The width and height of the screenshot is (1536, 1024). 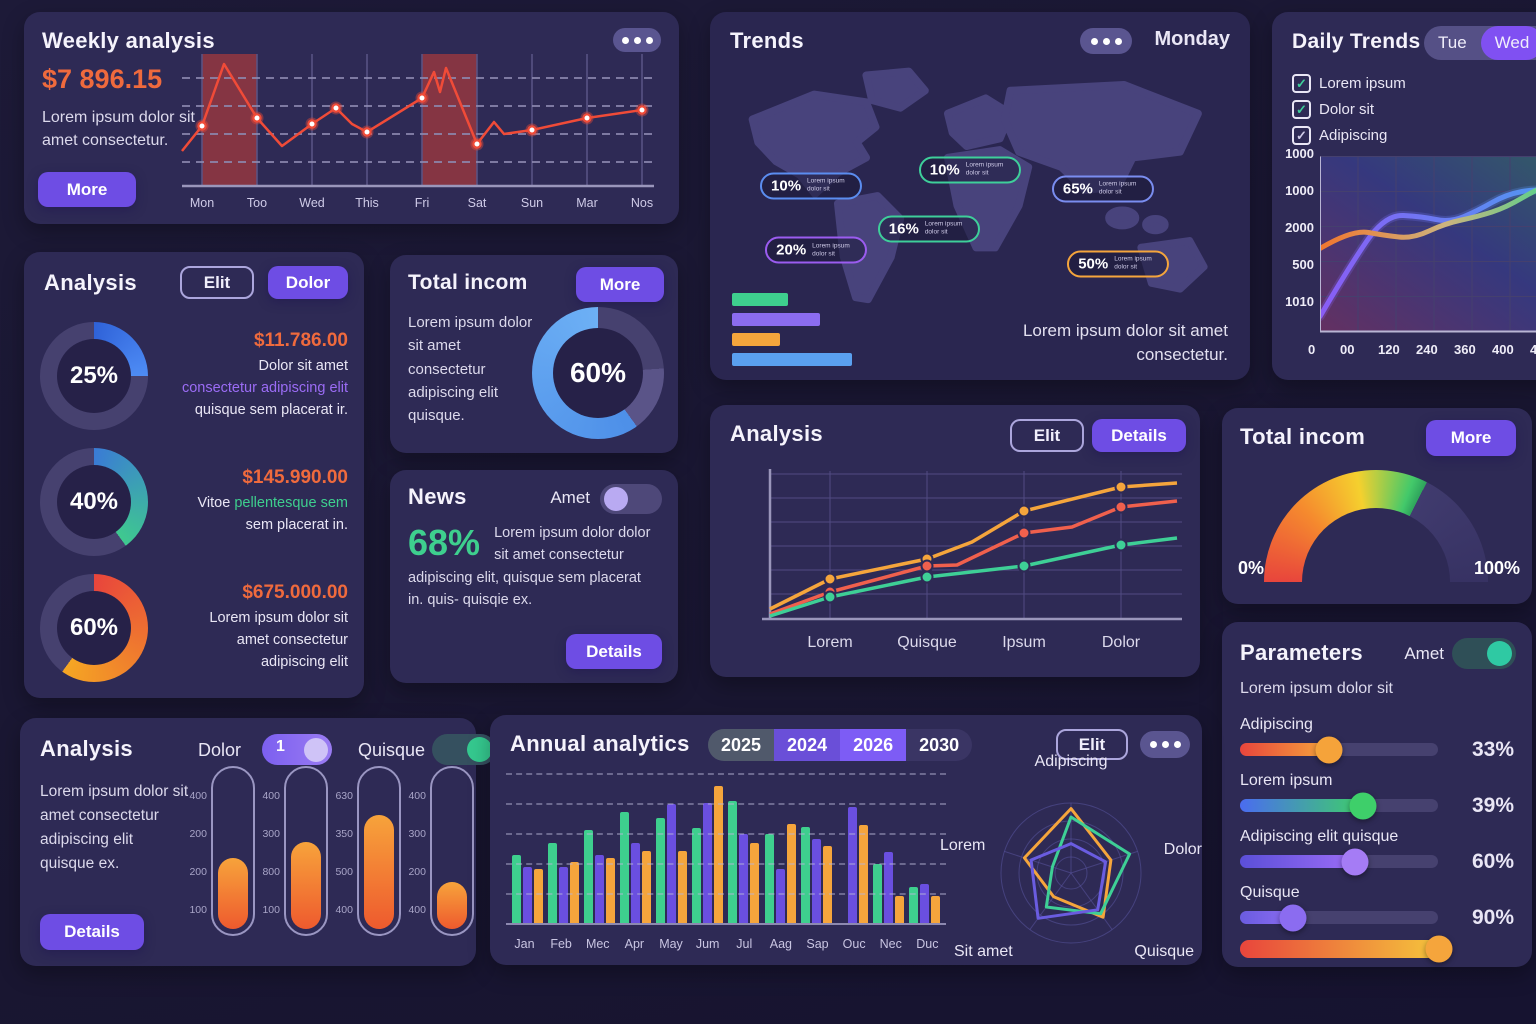 I want to click on svg-text: Wed, so click(x=312, y=203).